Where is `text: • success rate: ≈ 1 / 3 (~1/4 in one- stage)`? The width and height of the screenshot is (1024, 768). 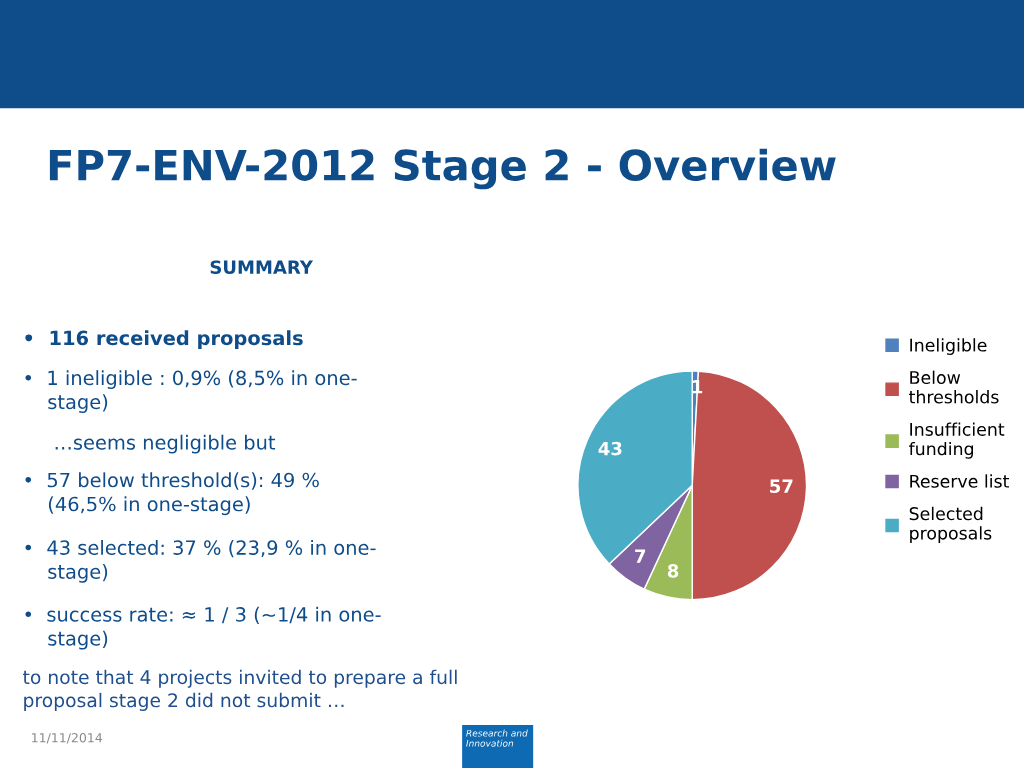 text: • success rate: ≈ 1 / 3 (~1/4 in one- stage) is located at coordinates (203, 628).